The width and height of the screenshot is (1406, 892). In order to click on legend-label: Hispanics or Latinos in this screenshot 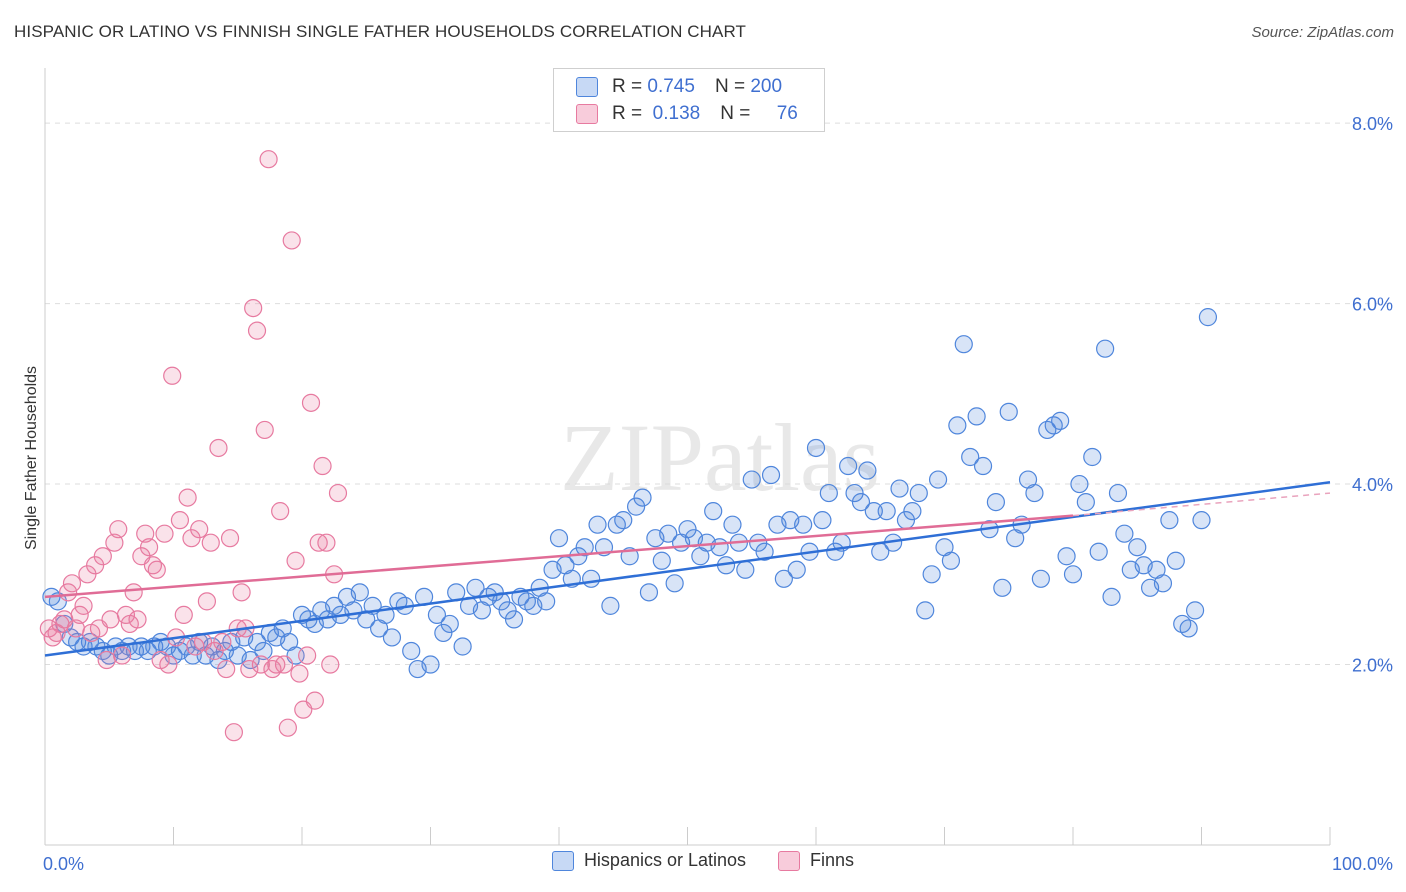, I will do `click(665, 860)`.